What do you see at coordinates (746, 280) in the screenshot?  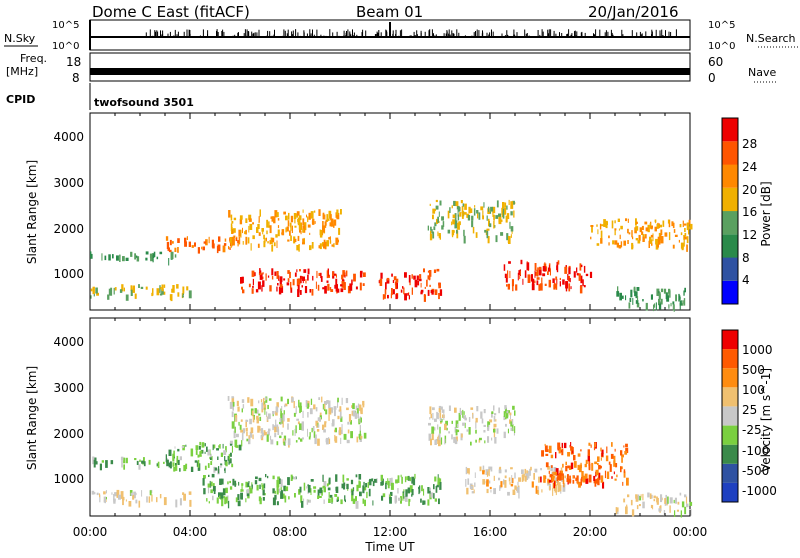 I see `power-cb-4: 4` at bounding box center [746, 280].